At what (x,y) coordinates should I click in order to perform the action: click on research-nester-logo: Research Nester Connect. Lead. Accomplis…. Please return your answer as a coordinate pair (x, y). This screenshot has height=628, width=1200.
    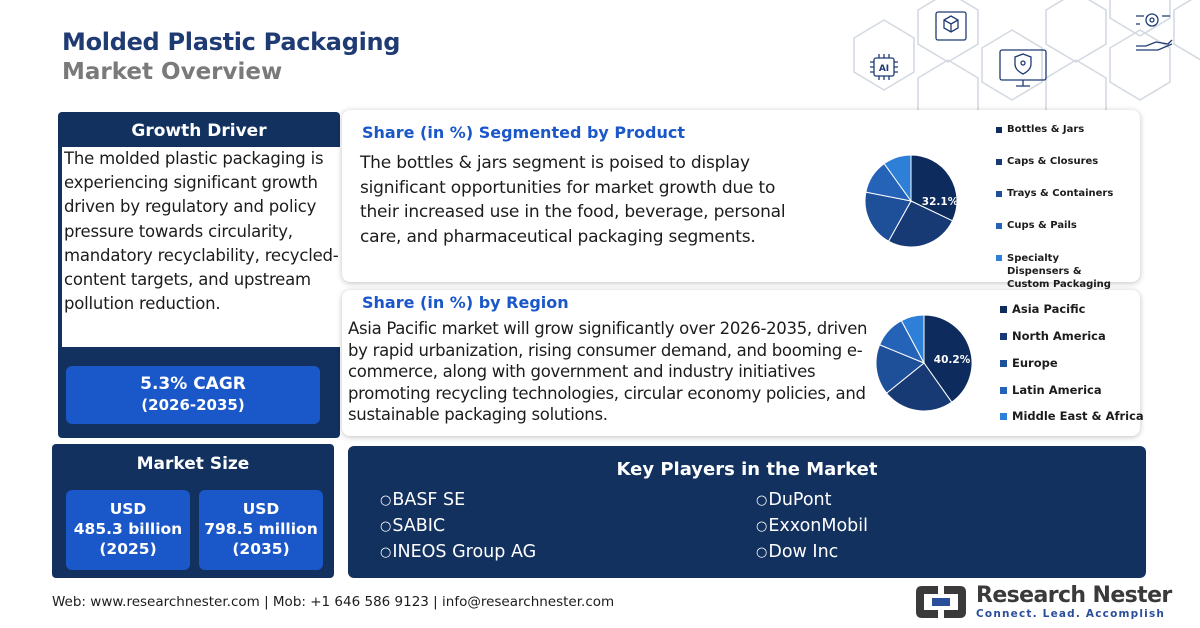
    Looking at the image, I should click on (1042, 602).